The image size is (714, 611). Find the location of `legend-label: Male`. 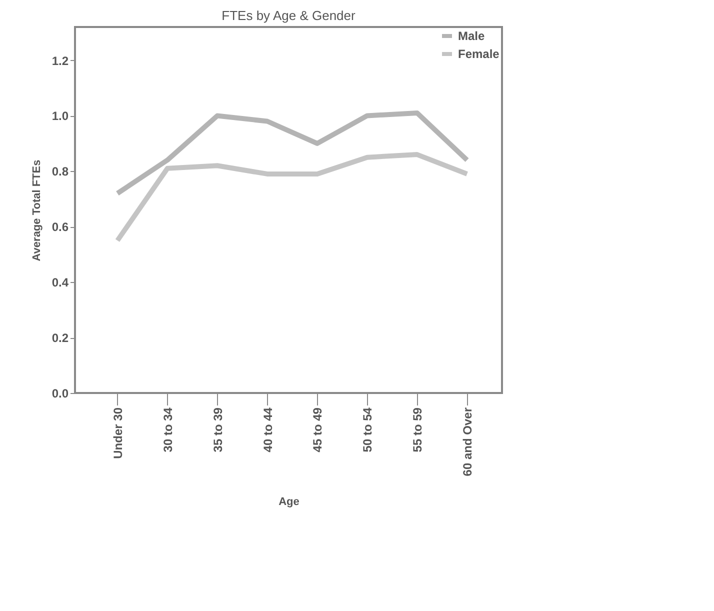

legend-label: Male is located at coordinates (472, 36).